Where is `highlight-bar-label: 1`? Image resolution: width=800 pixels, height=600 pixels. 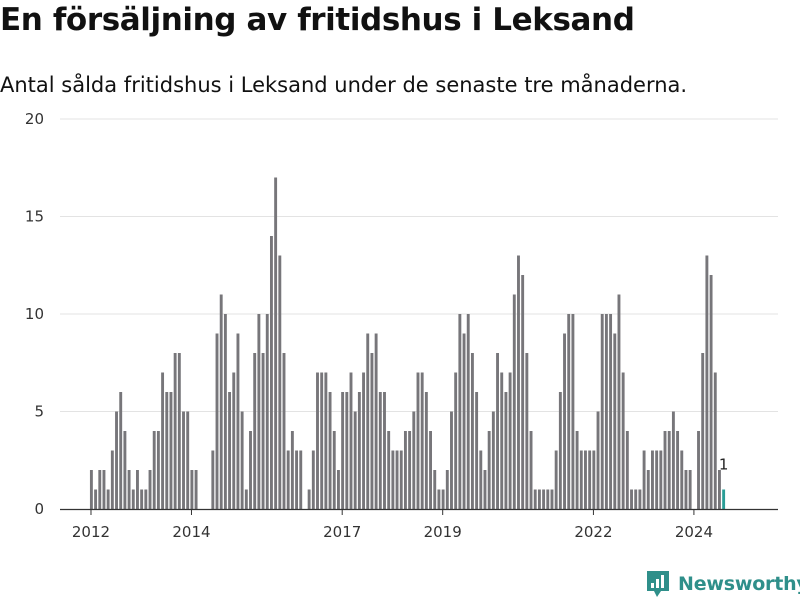 highlight-bar-label: 1 is located at coordinates (724, 465).